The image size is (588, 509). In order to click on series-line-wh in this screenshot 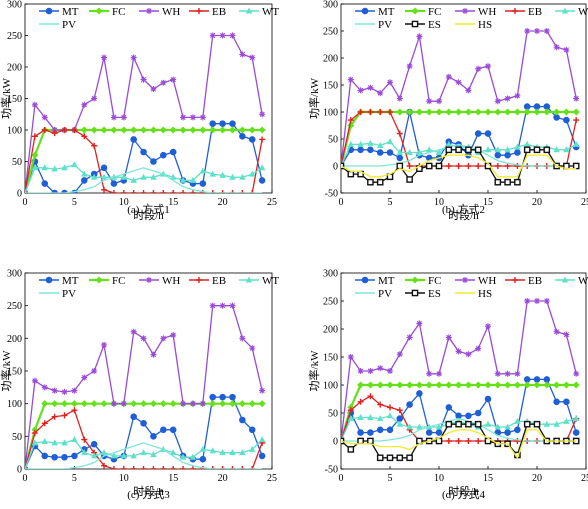, I will do `click(144, 113)`.